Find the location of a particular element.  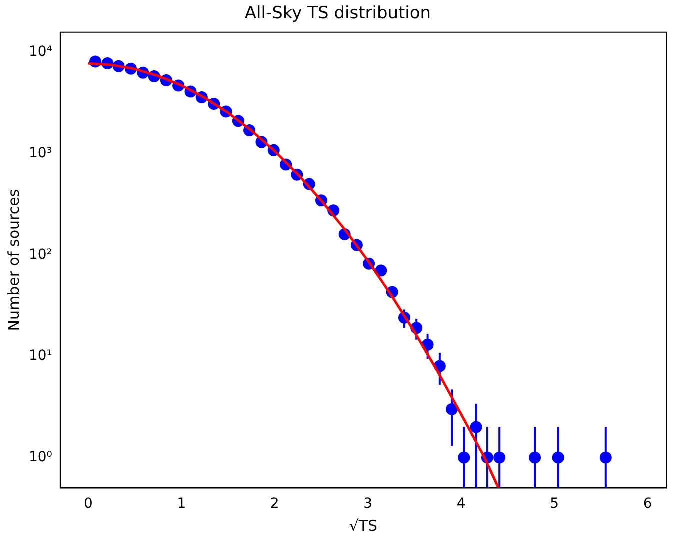

x-tick-label: 2 is located at coordinates (275, 504).